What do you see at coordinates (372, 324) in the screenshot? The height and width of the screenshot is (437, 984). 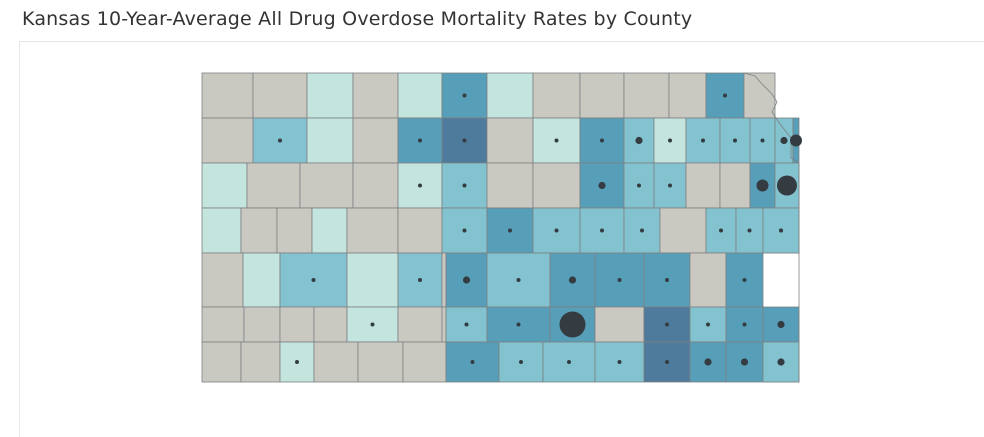 I see `rate-dot-ford` at bounding box center [372, 324].